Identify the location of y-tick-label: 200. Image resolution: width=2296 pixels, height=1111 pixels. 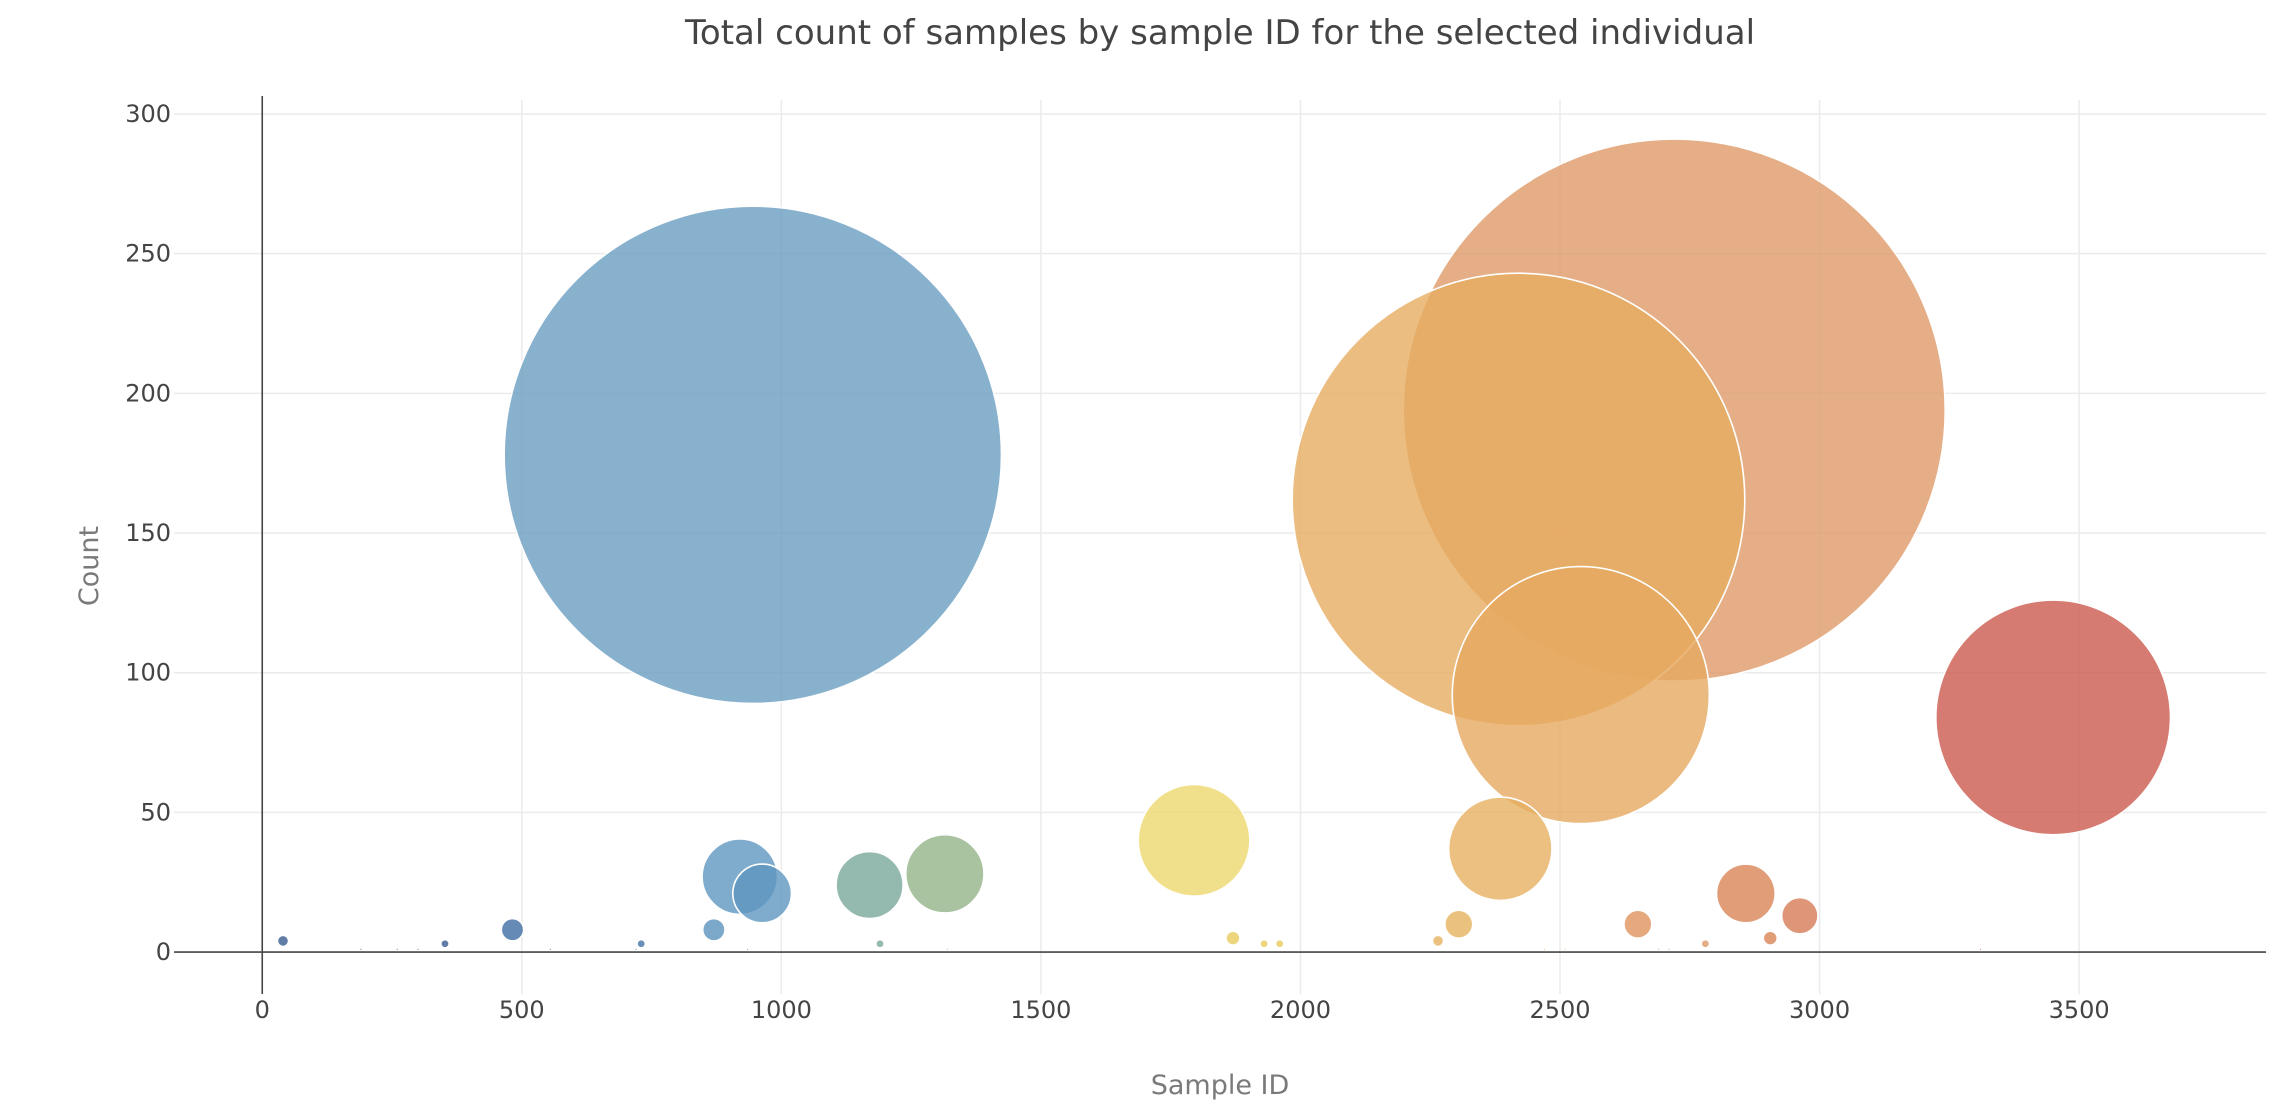
(148, 393).